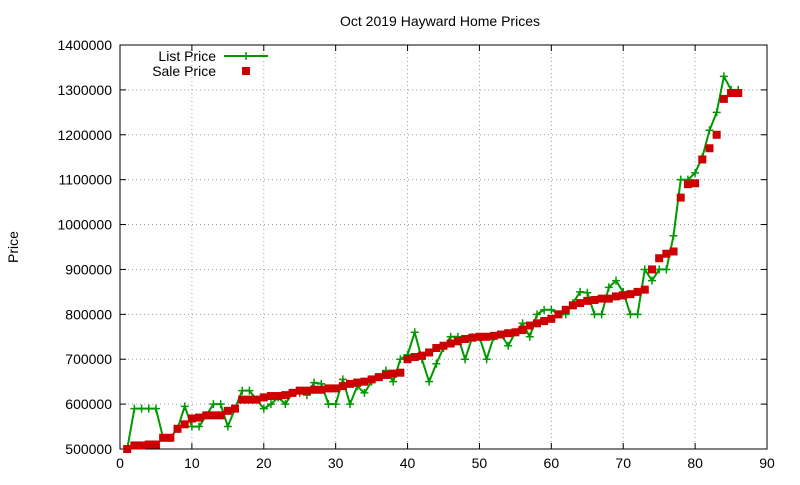 The height and width of the screenshot is (485, 800). Describe the element at coordinates (246, 56) in the screenshot. I see `legend-plus-marker` at that location.